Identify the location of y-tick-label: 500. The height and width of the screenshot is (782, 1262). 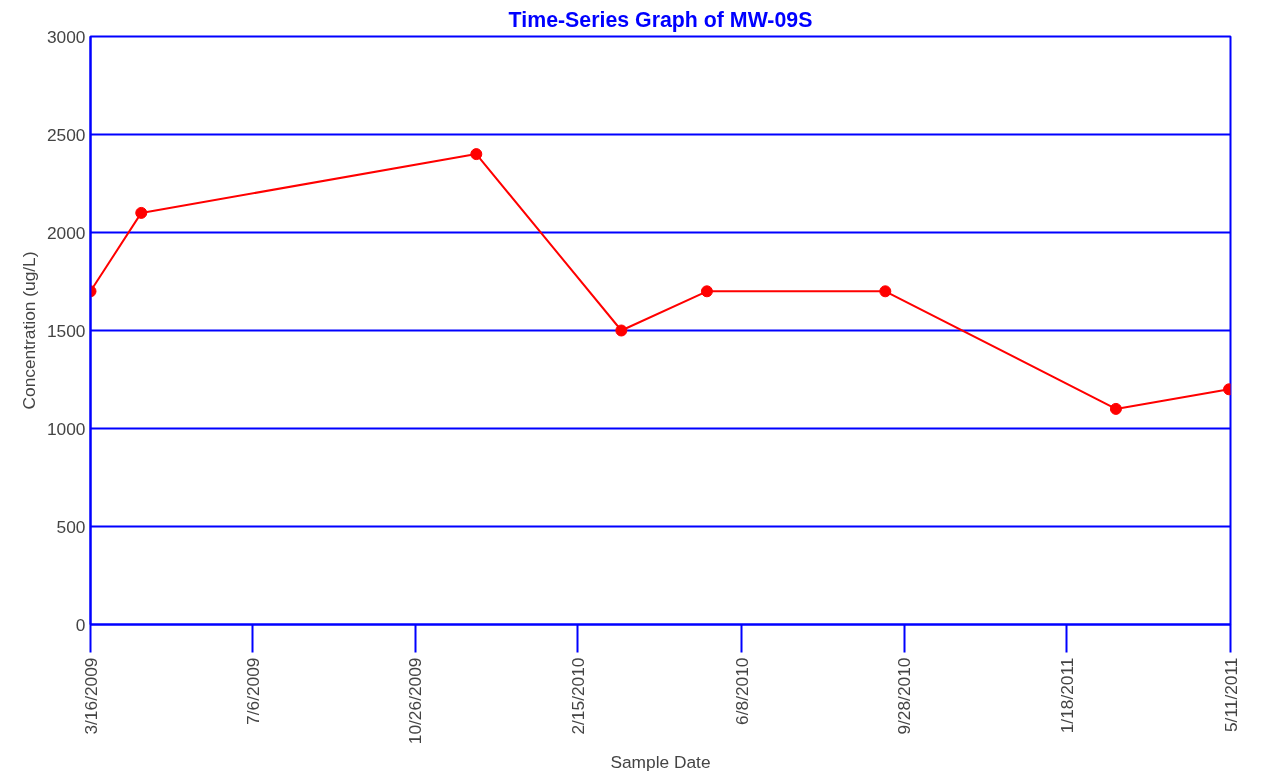
(71, 526).